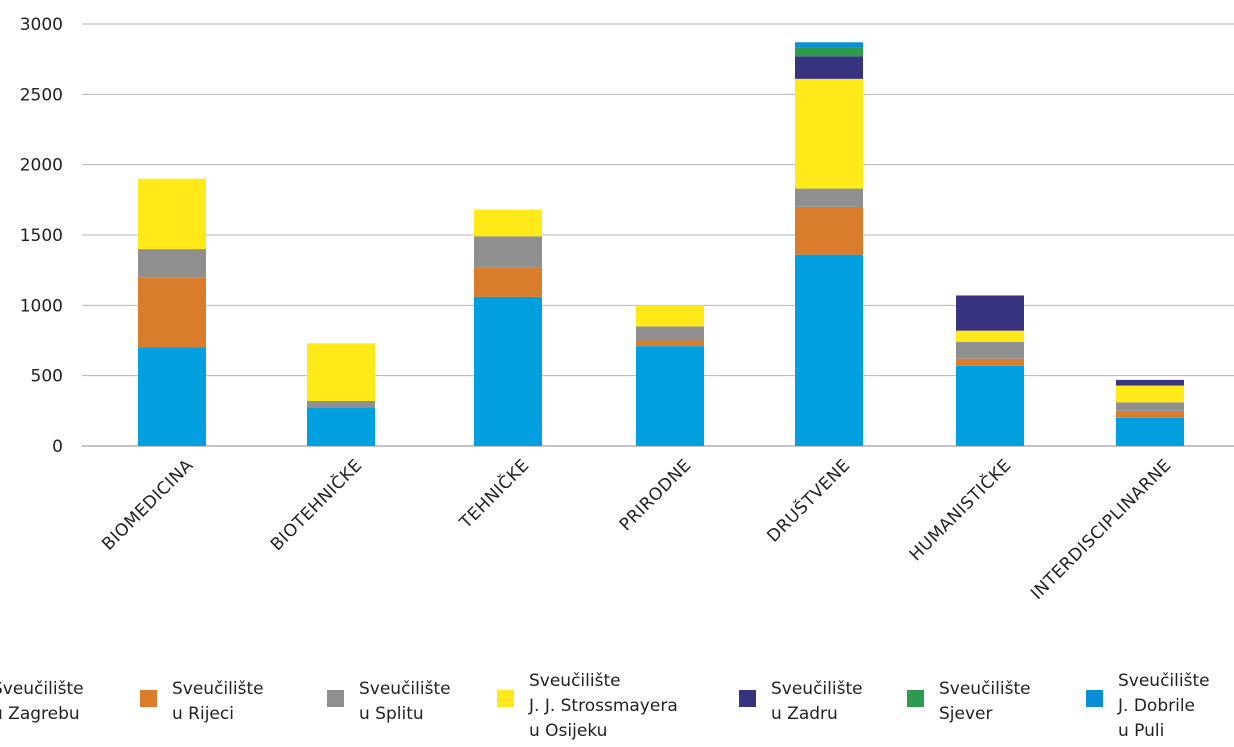  I want to click on legend-item: Sveučilište u Zagrebu, so click(42, 701).